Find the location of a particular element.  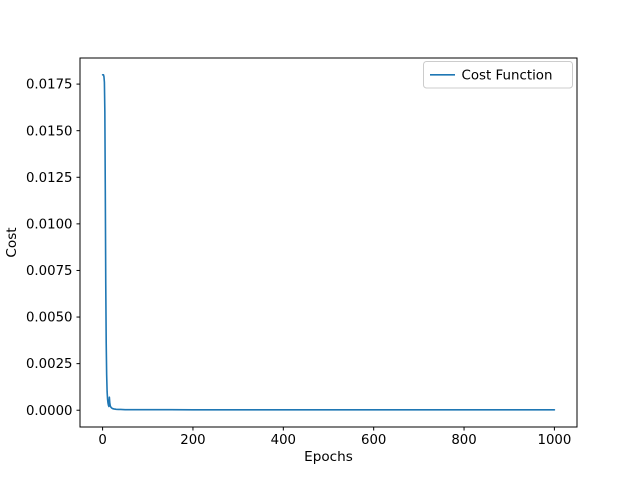

legend-box is located at coordinates (498, 75).